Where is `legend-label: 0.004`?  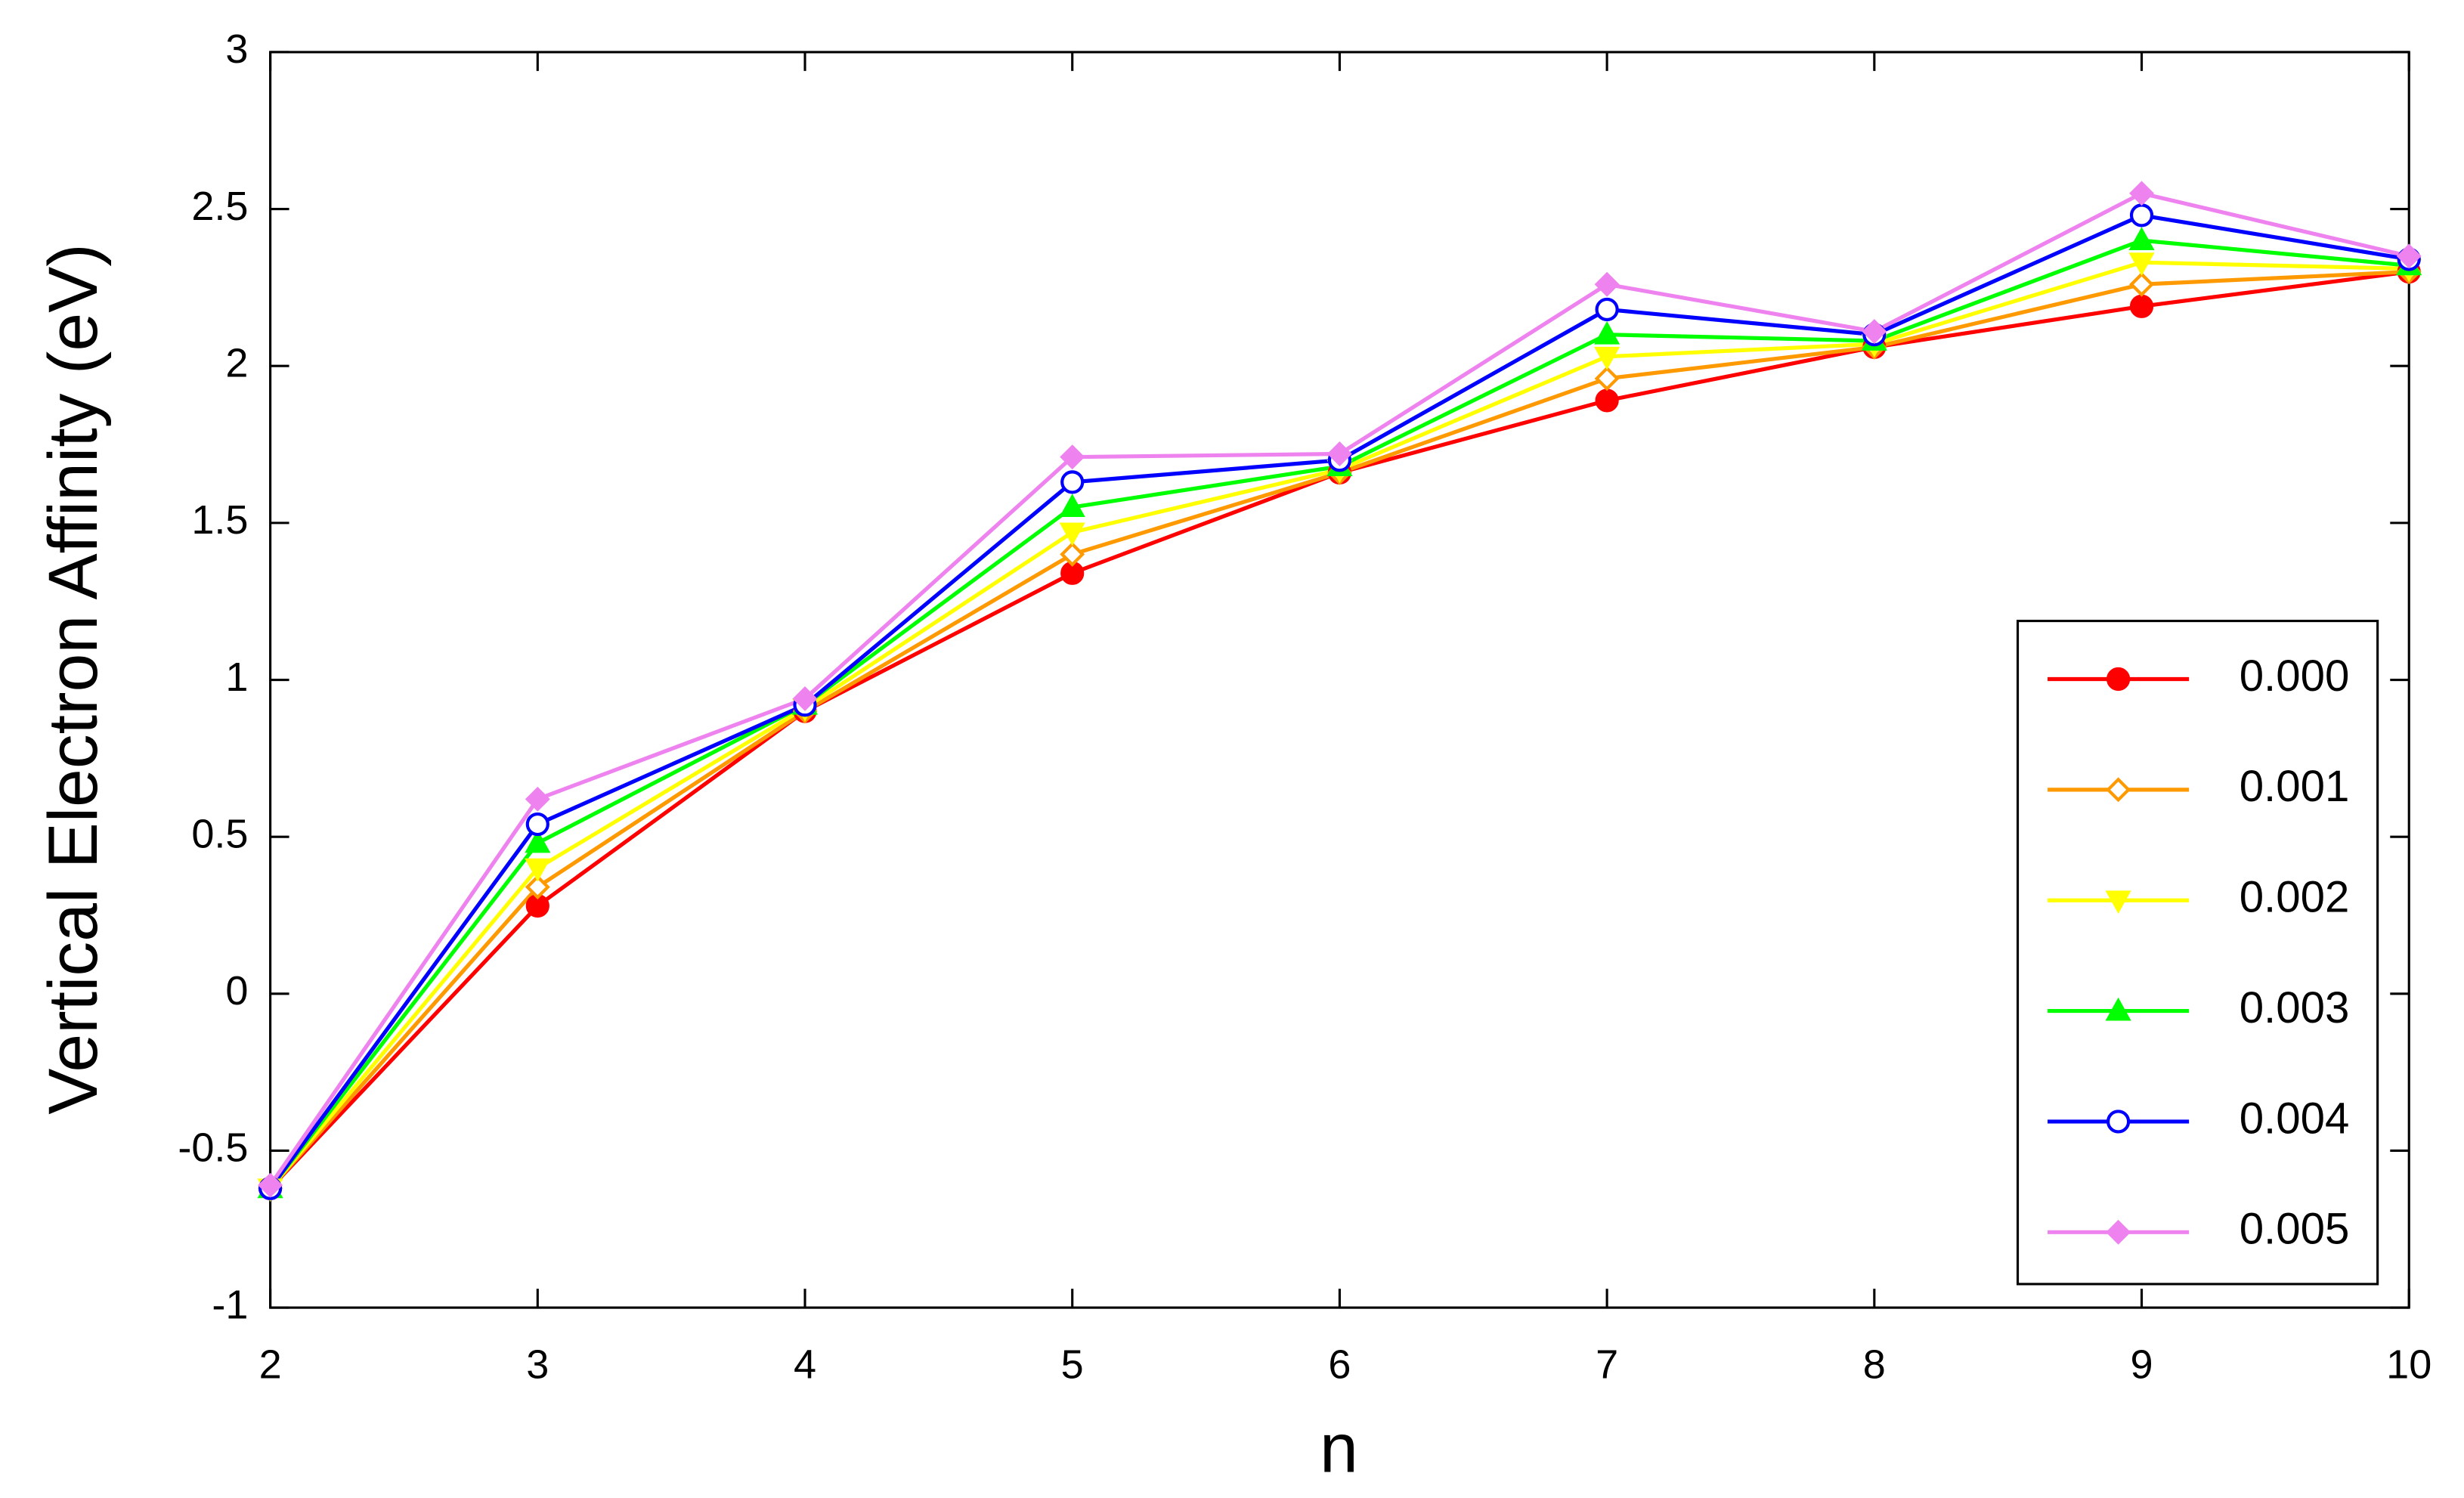
legend-label: 0.004 is located at coordinates (2295, 1118).